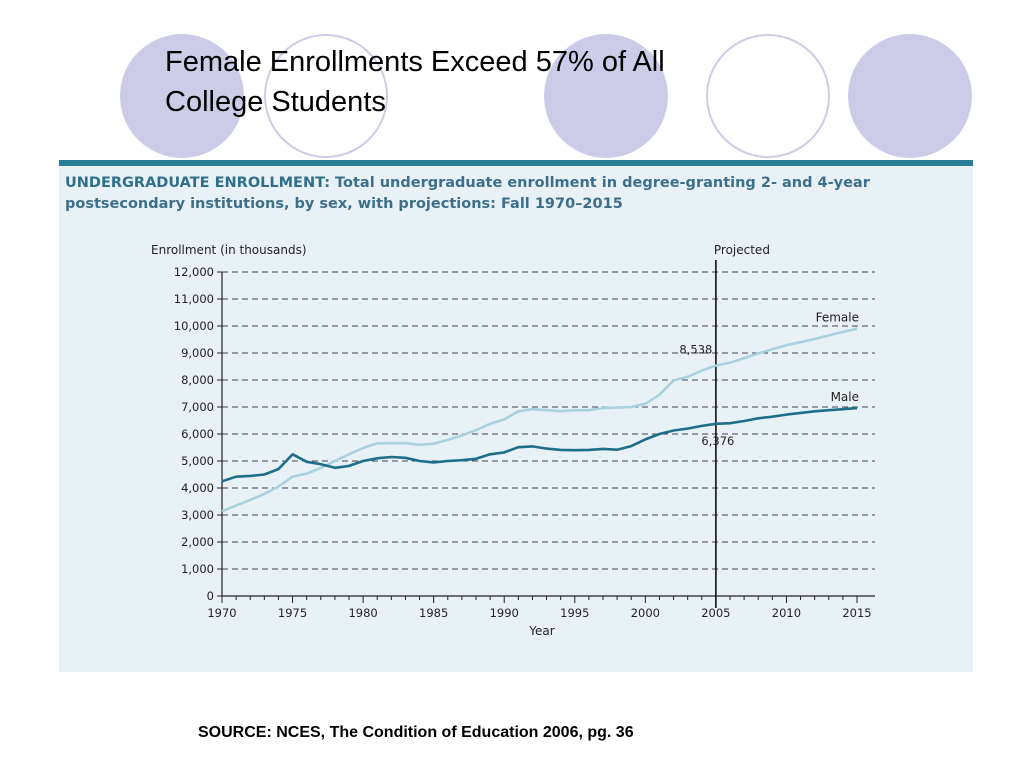  I want to click on y-tick-label: 11,000, so click(194, 299).